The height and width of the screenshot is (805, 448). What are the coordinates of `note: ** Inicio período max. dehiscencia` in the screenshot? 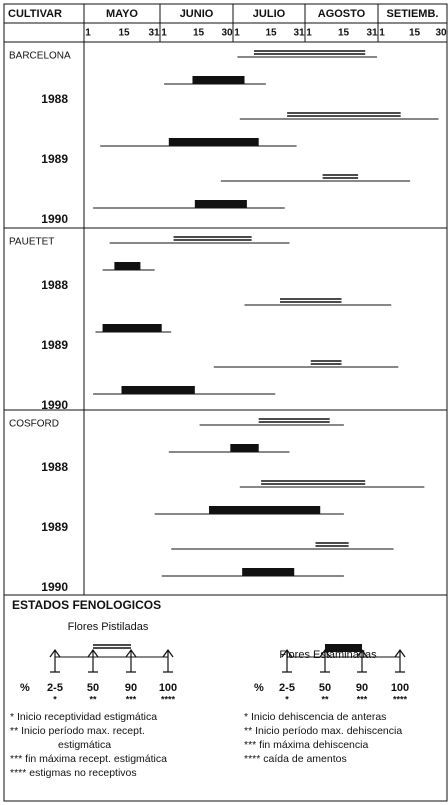 It's located at (323, 731).